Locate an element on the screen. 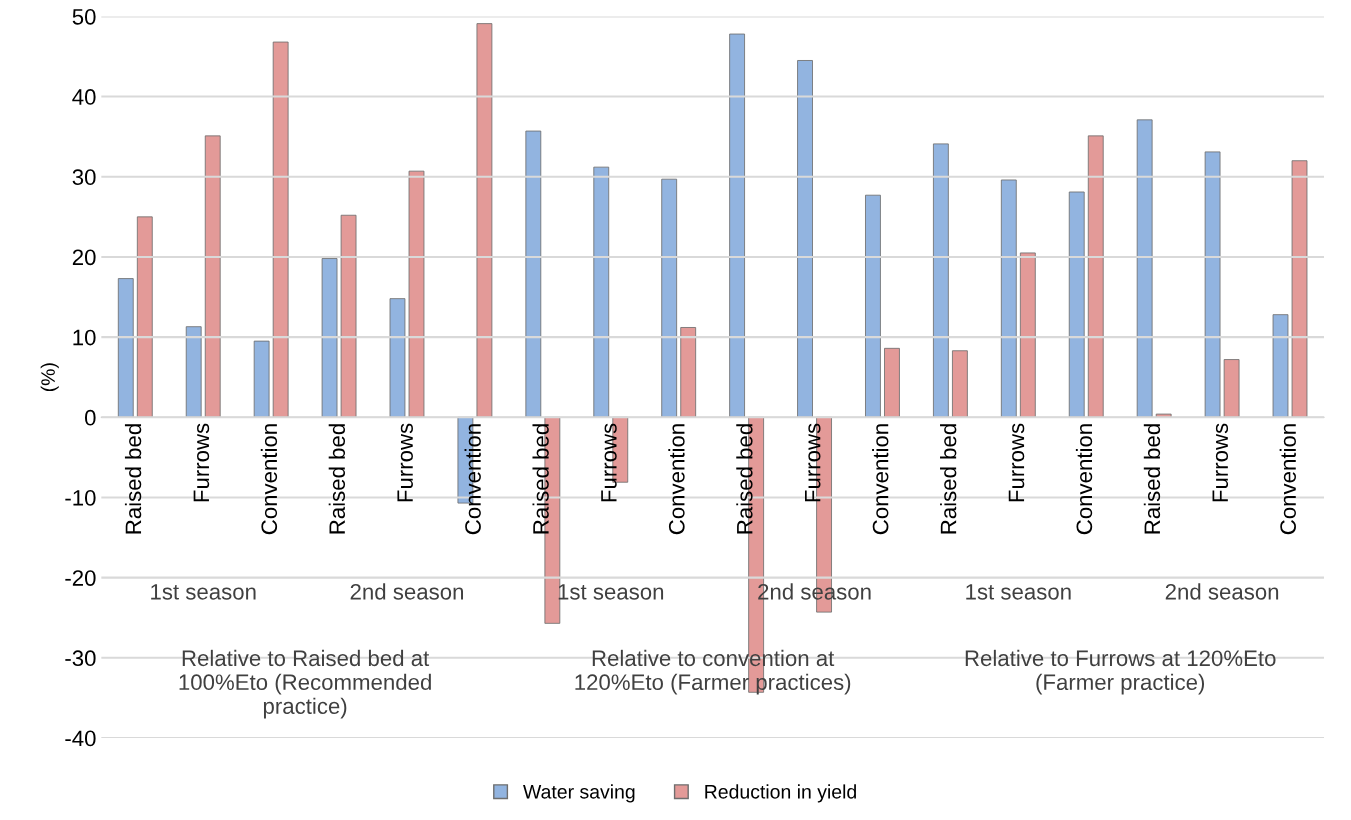 The height and width of the screenshot is (820, 1351). y-tick-label: -20 is located at coordinates (80, 578).